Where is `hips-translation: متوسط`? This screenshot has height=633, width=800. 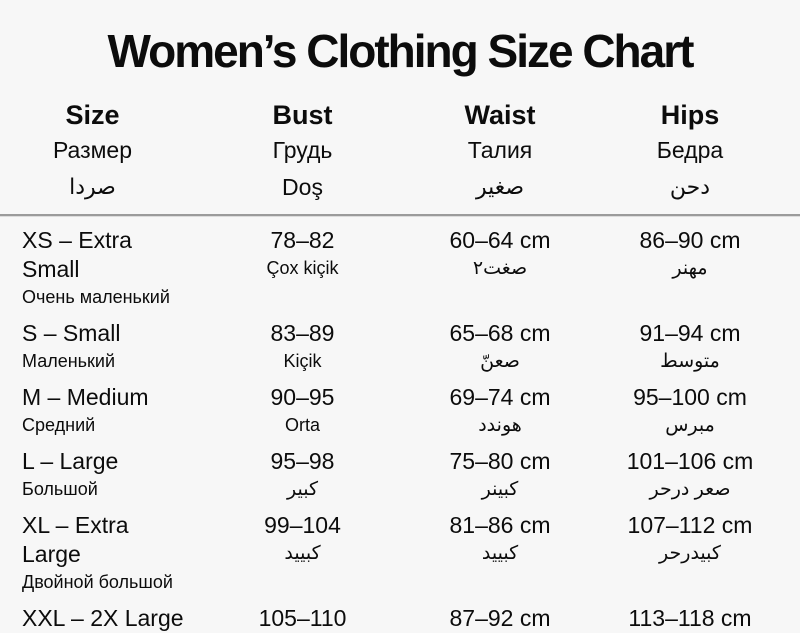
hips-translation: متوسط is located at coordinates (690, 361).